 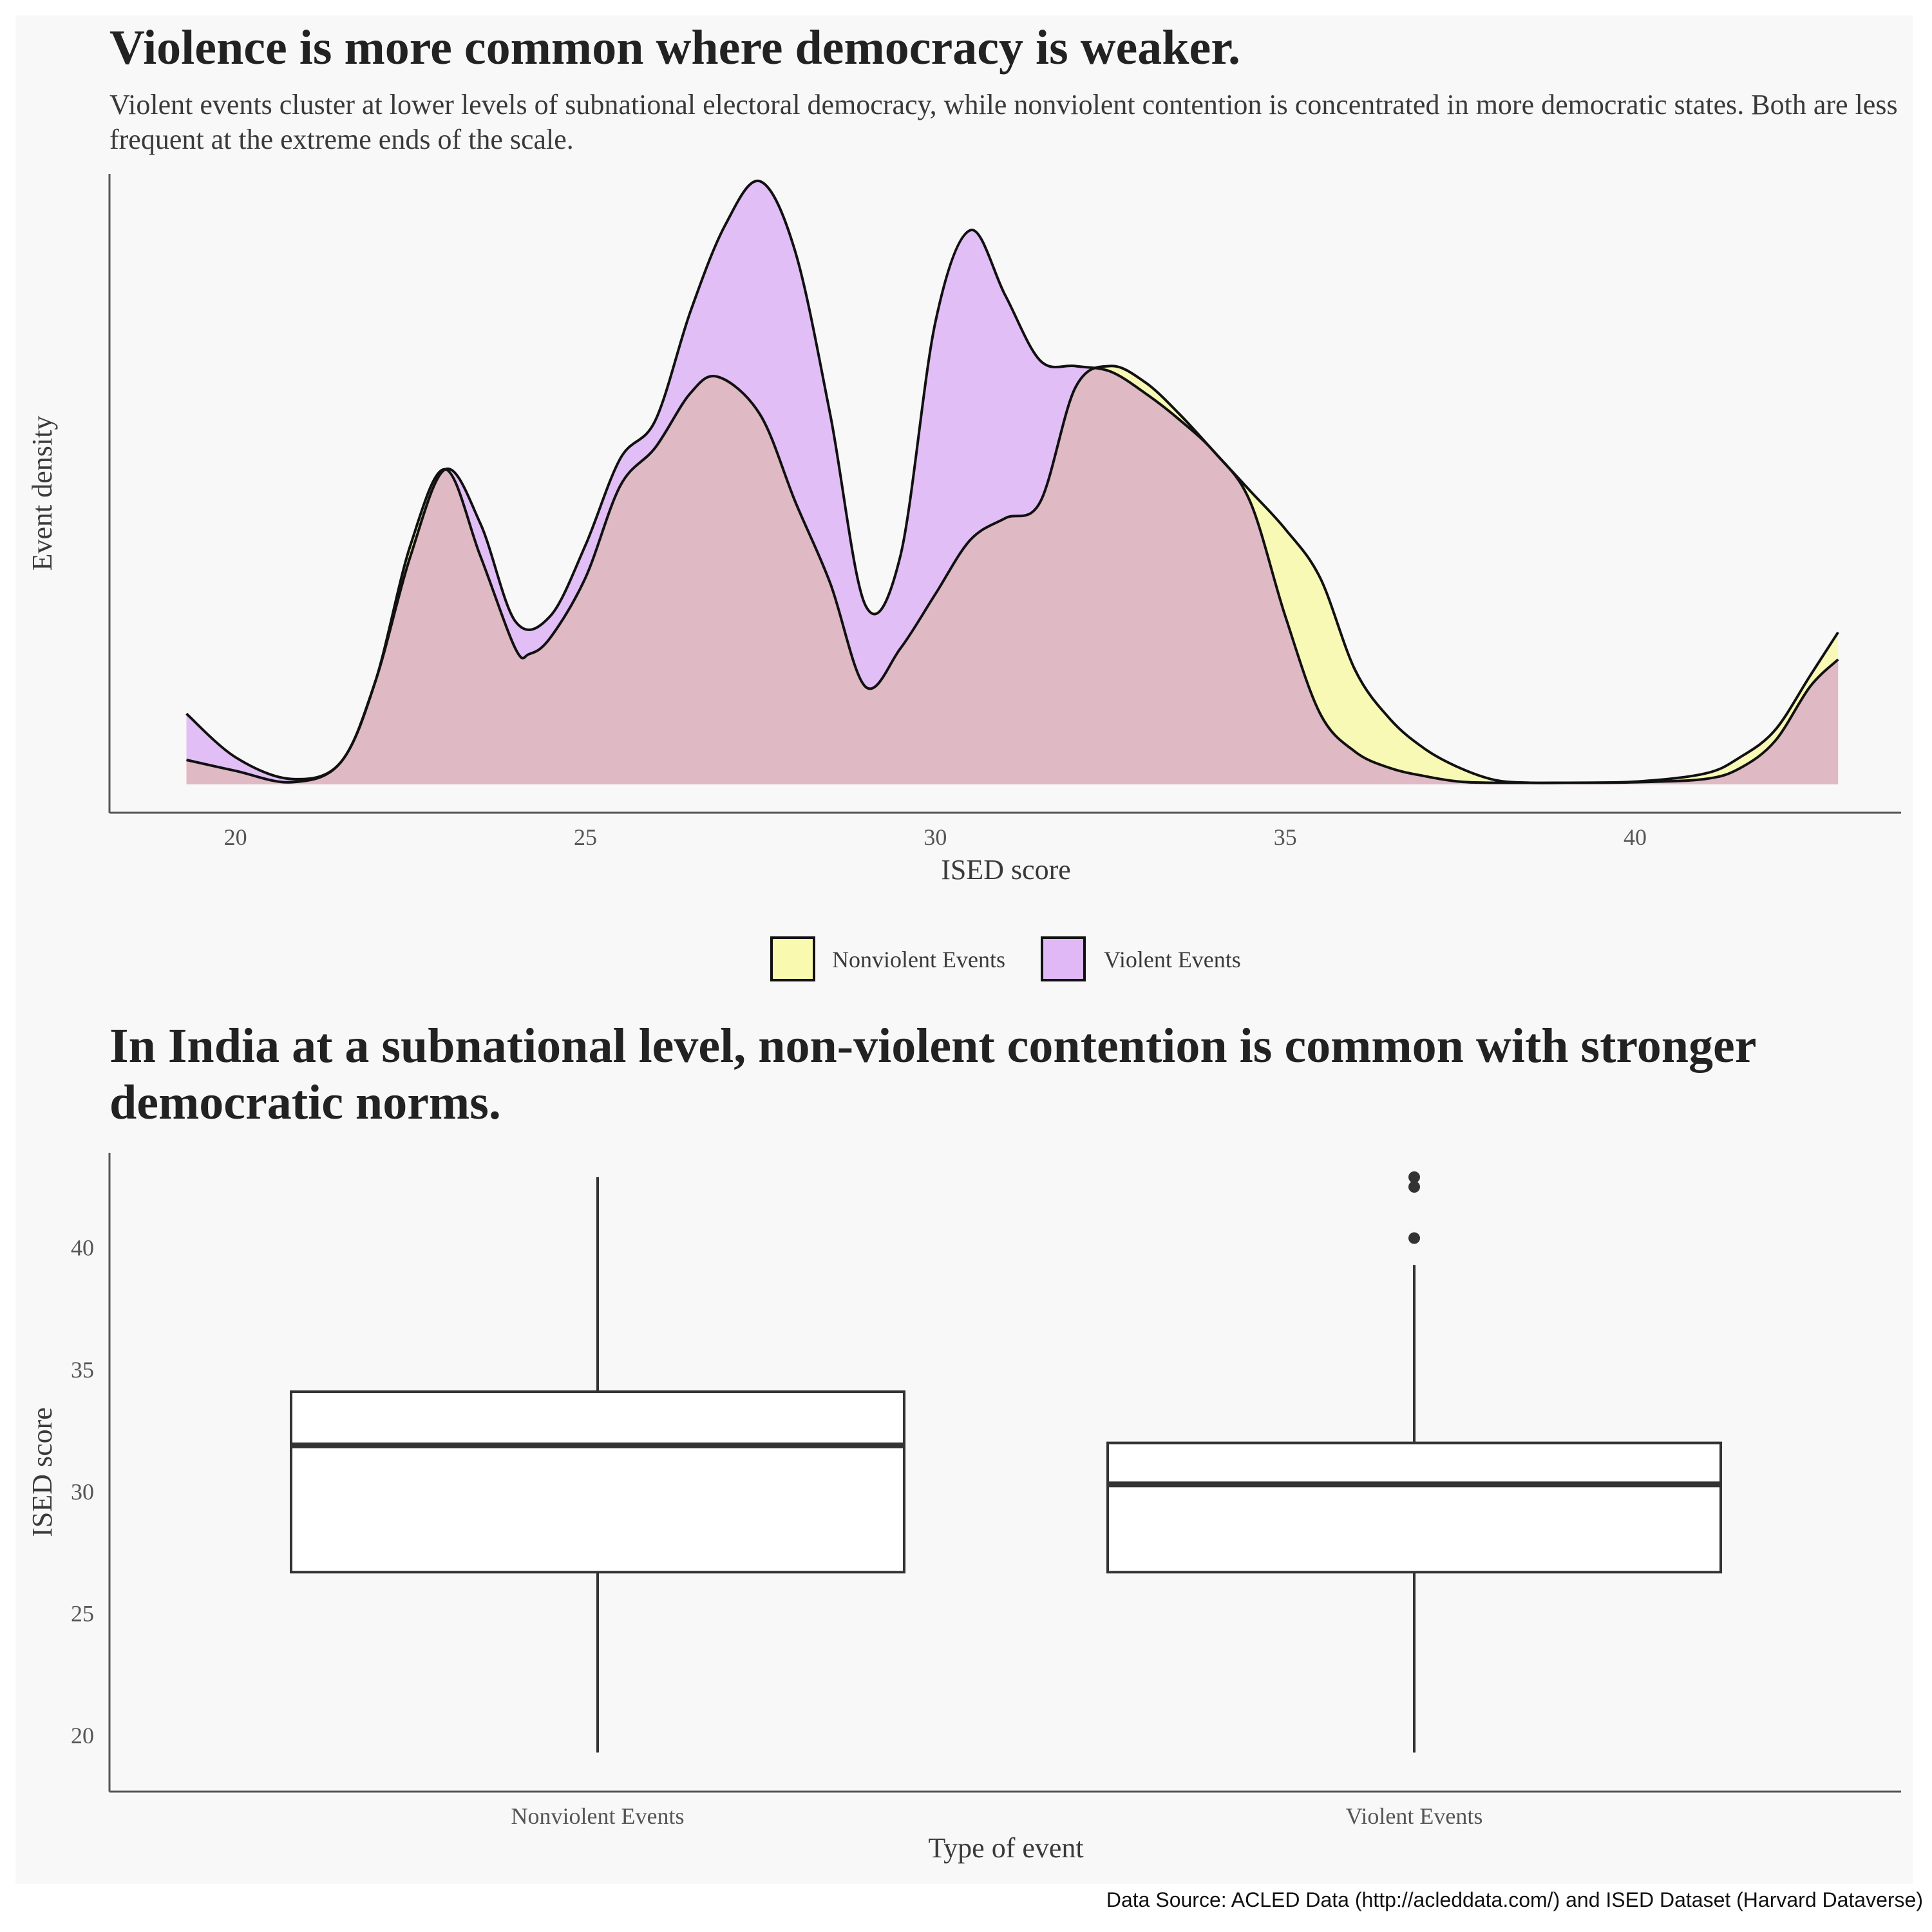 What do you see at coordinates (42, 494) in the screenshot?
I see `density-y-axis-title: Event density` at bounding box center [42, 494].